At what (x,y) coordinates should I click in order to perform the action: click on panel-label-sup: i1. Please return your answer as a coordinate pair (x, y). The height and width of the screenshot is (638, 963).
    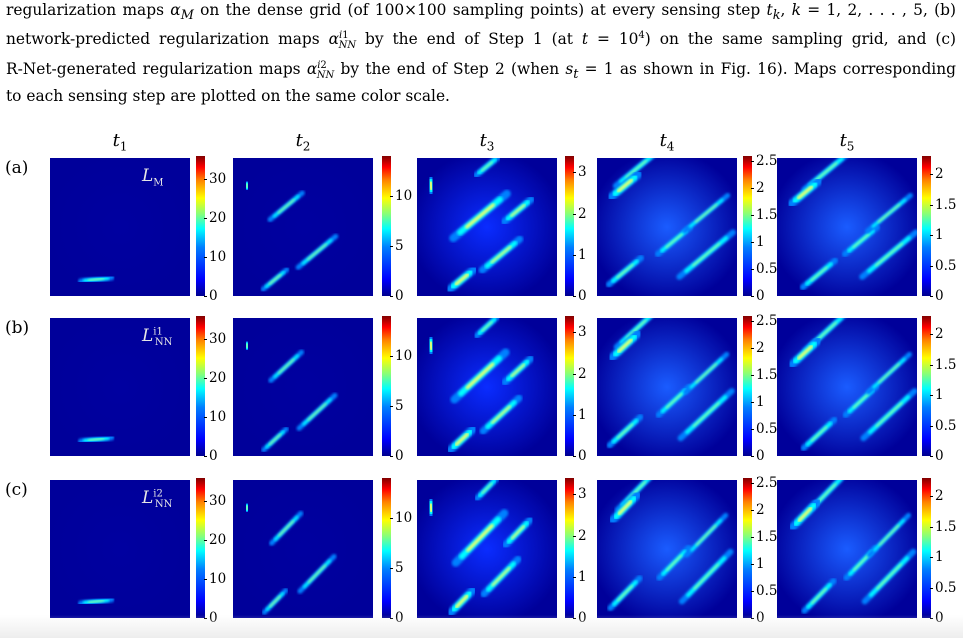
    Looking at the image, I should click on (158, 332).